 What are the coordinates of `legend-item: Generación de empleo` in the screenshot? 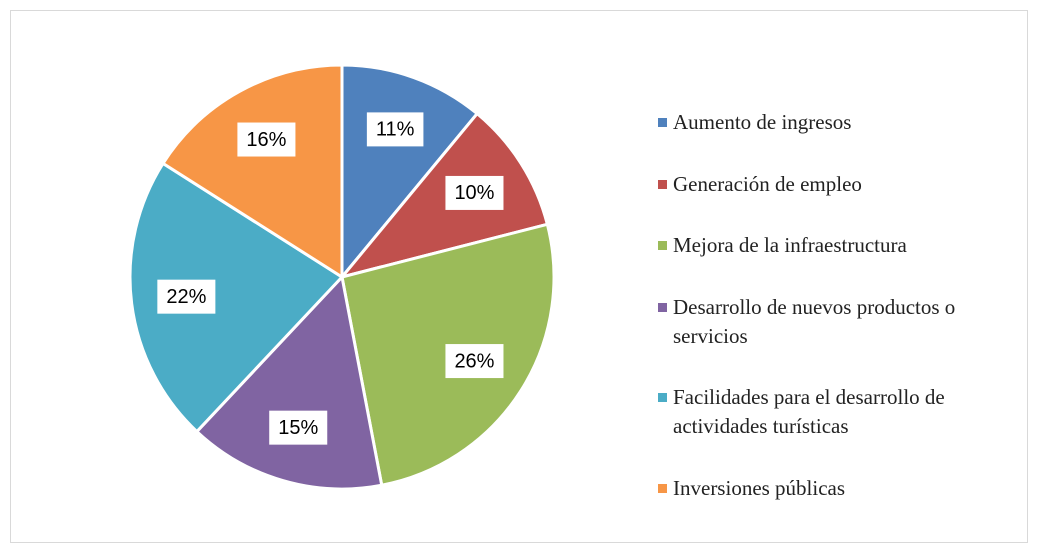 It's located at (840, 184).